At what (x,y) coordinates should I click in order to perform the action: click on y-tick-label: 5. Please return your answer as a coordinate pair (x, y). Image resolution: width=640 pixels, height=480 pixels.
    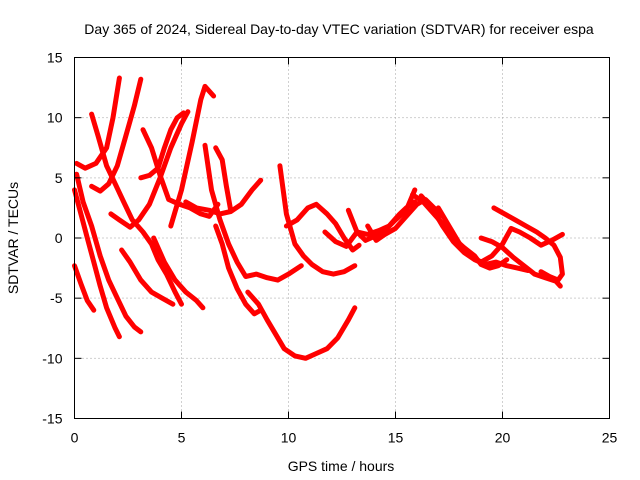
    Looking at the image, I should click on (59, 178).